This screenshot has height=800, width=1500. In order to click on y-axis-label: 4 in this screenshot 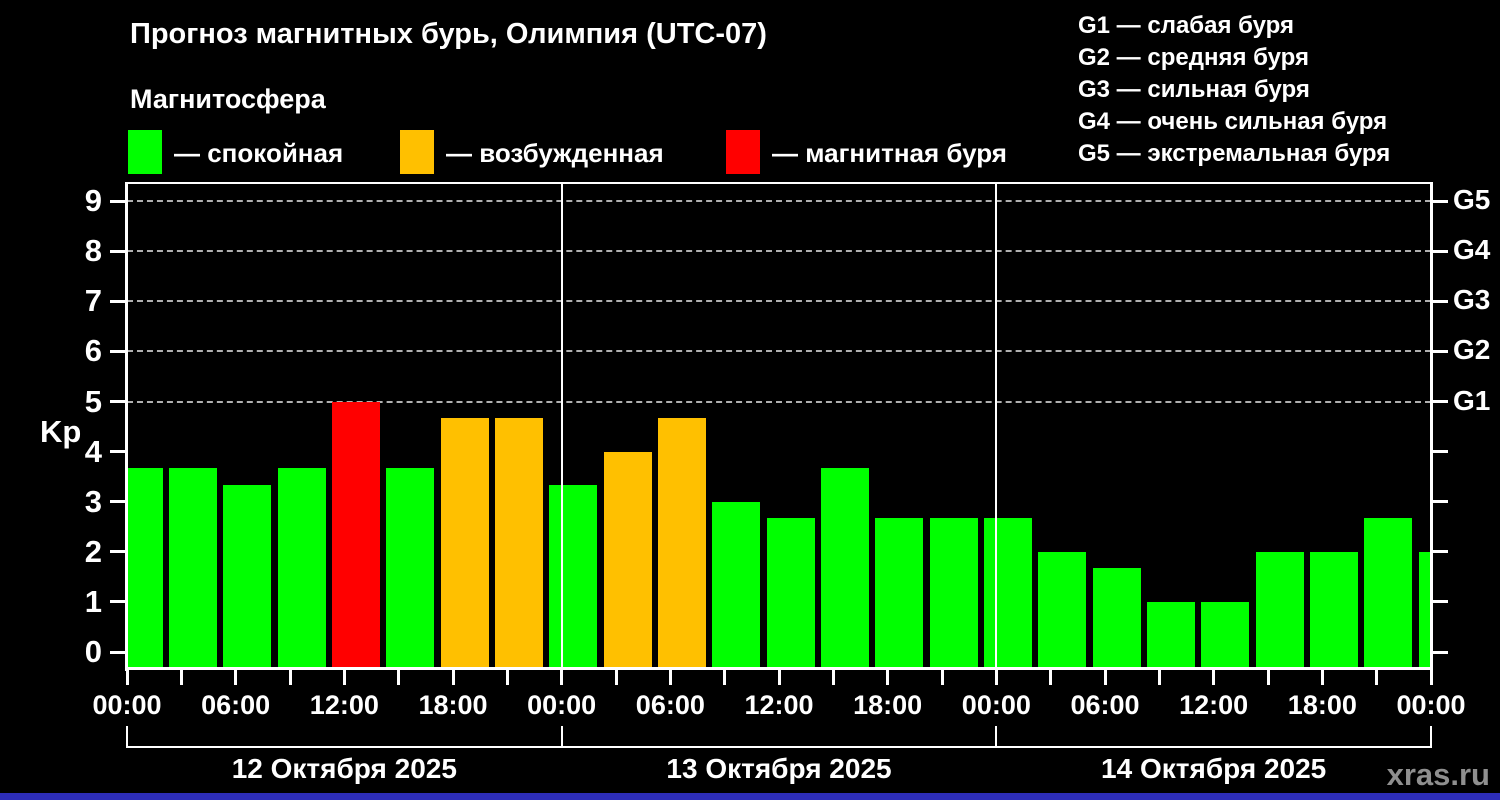, I will do `click(93, 451)`.